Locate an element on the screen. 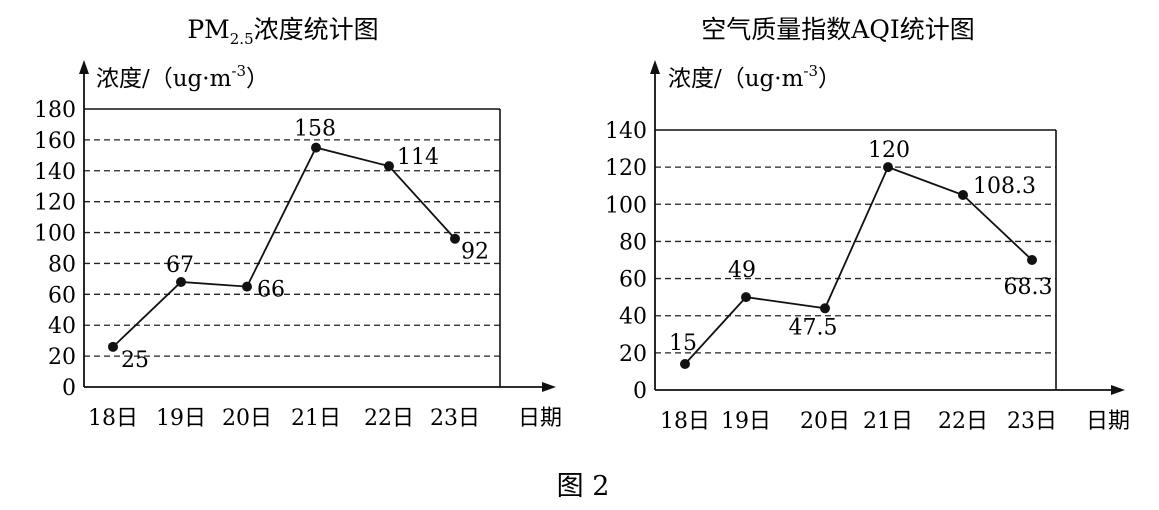  data-label: 158 is located at coordinates (315, 129).